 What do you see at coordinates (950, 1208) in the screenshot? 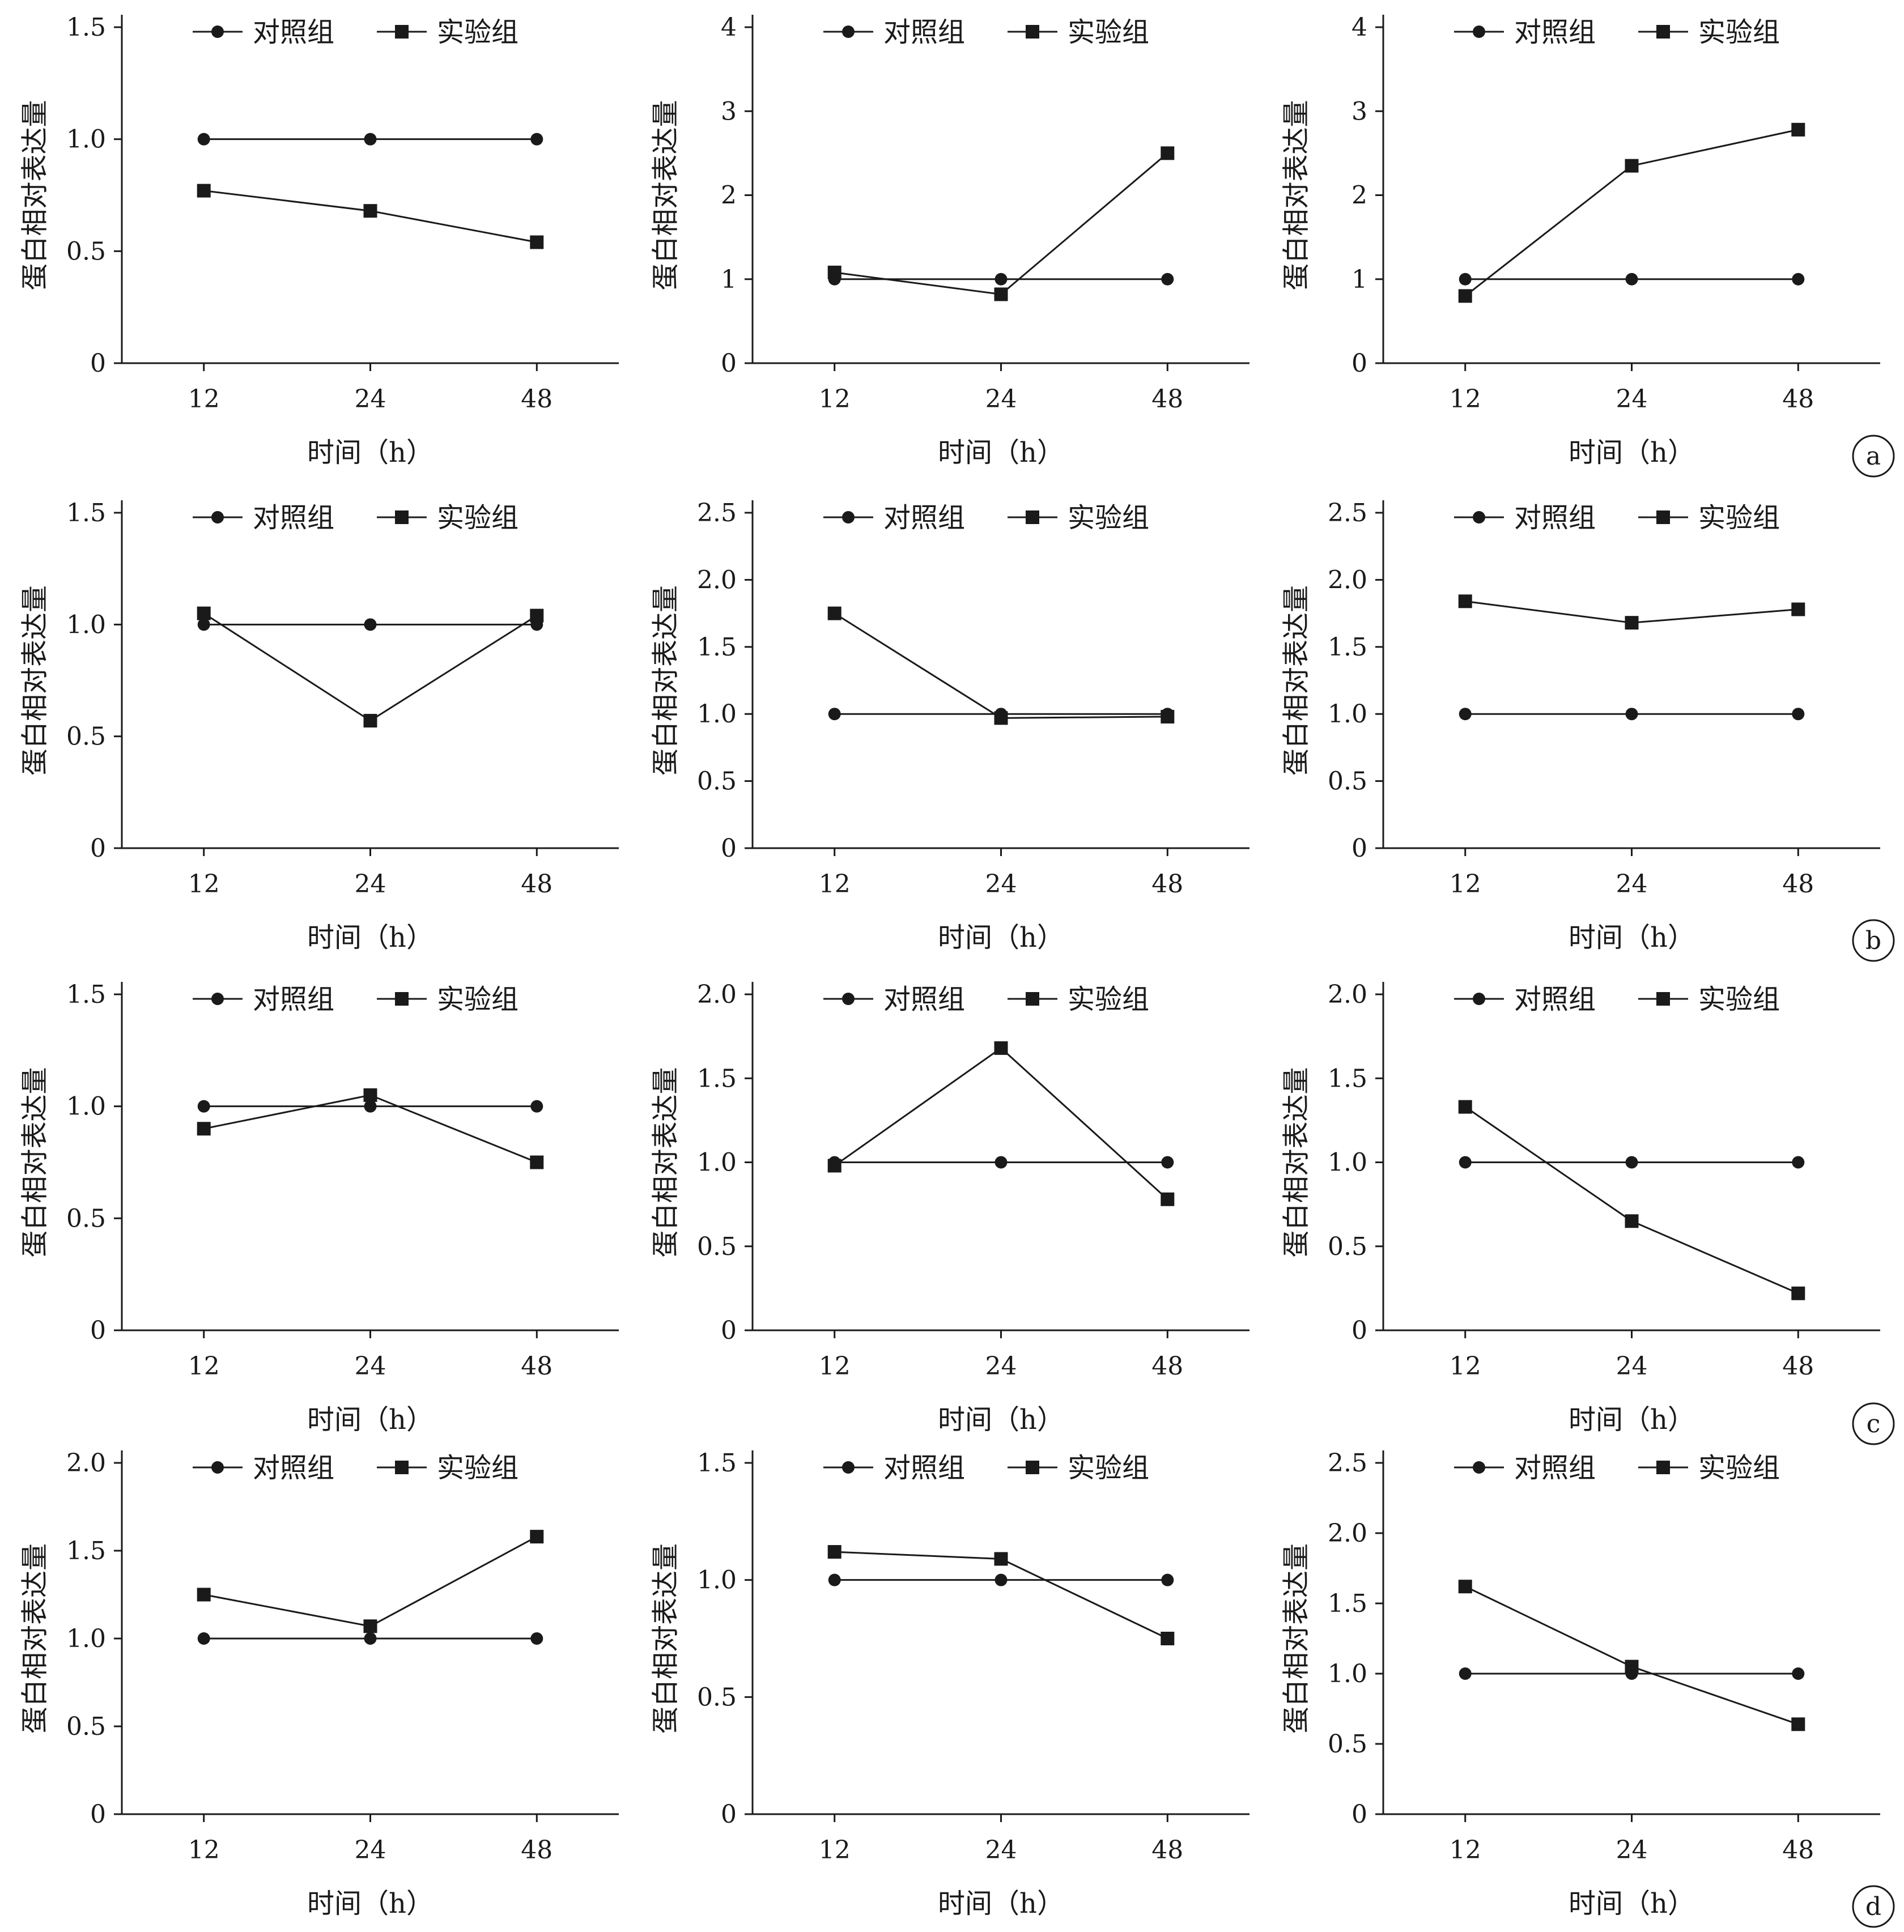
I see `chart-panel-8: 0 0.5 1.0 1.5 2.0 12 24 48 时间（h） 蛋白相对表达量 对照组 实验组` at bounding box center [950, 1208].